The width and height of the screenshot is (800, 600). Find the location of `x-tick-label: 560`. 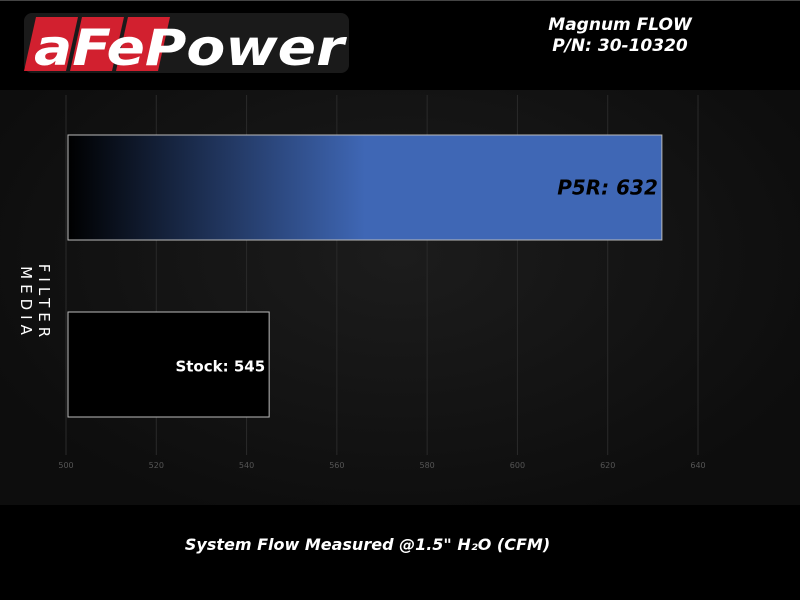

x-tick-label: 560 is located at coordinates (336, 465).